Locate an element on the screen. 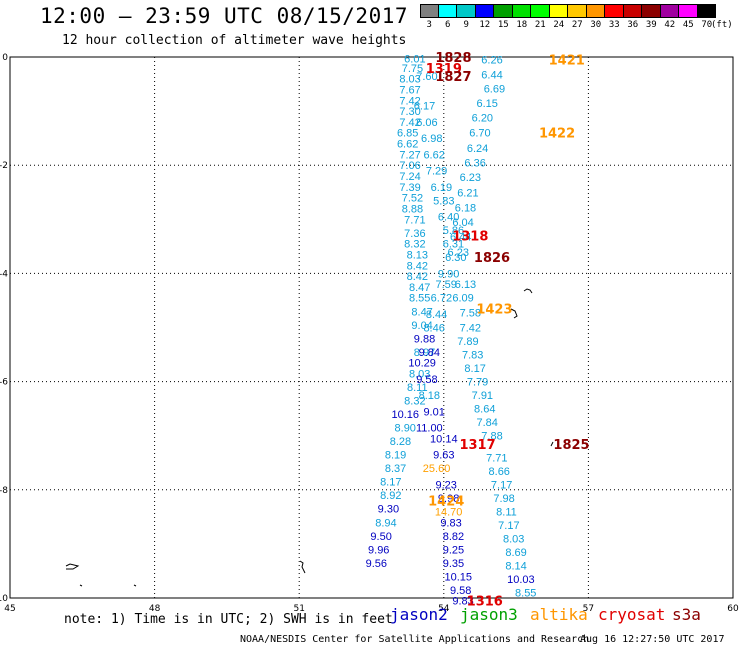 The image size is (740, 650). wave-height-label: 7.59 is located at coordinates (445, 285).